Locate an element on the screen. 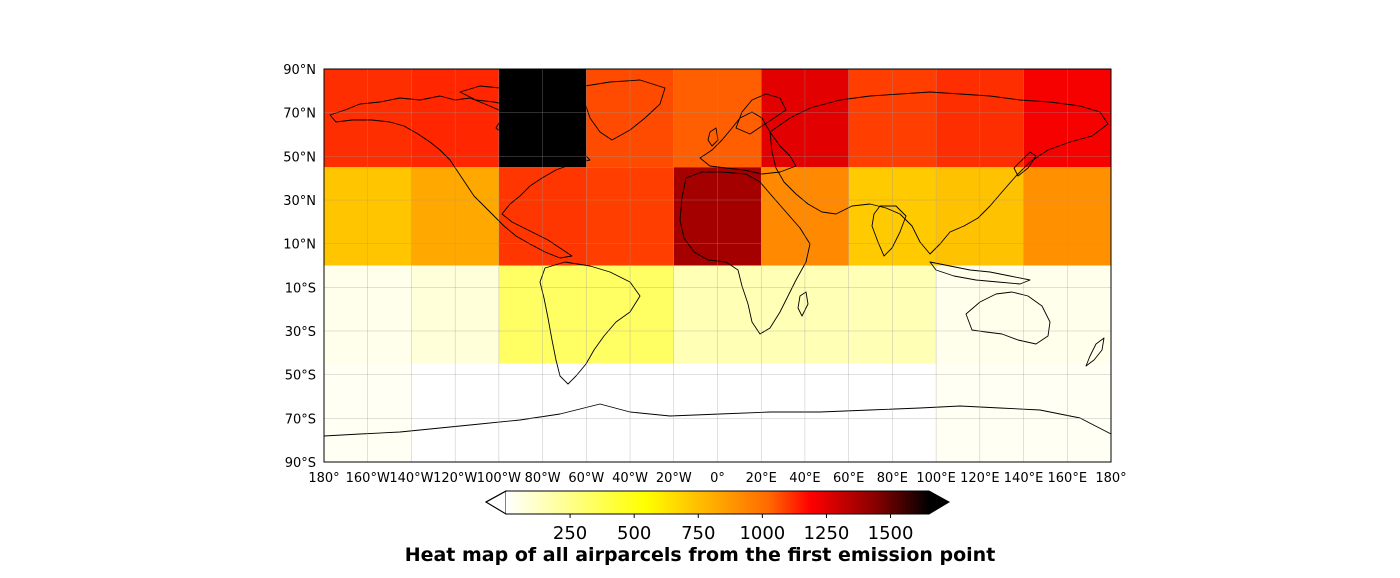  longitude-tick-label: 20°W is located at coordinates (674, 478).